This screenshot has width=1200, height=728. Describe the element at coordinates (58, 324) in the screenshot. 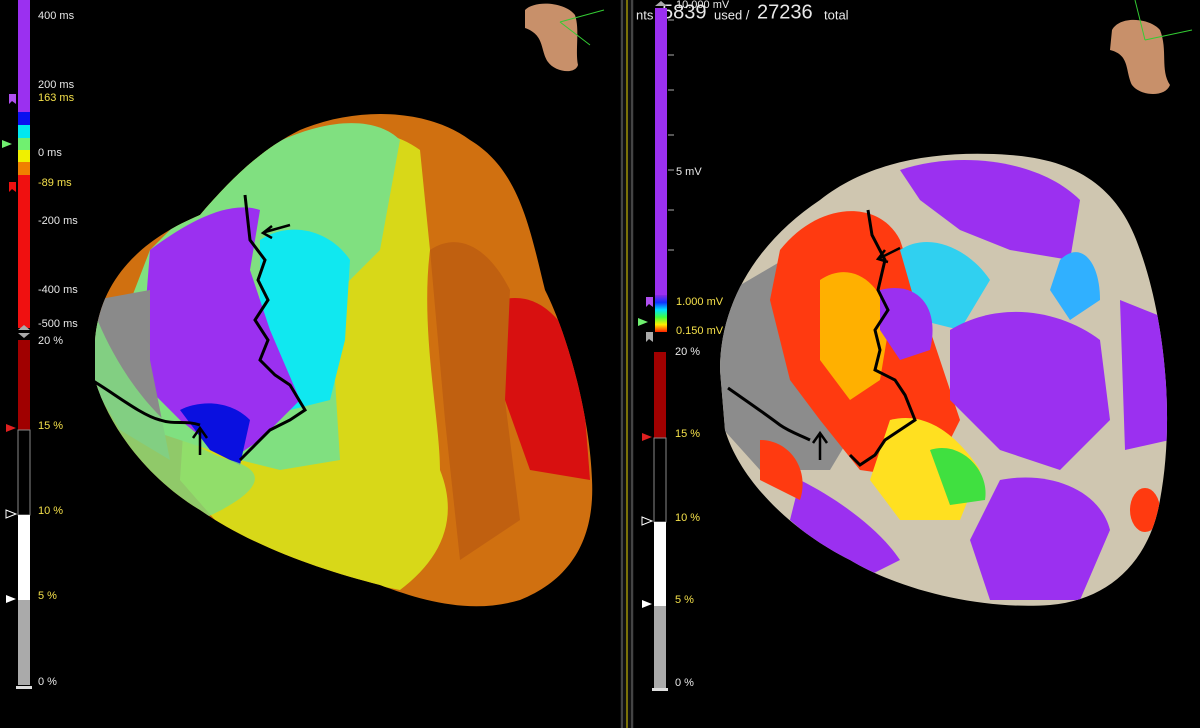

I see `scale-label: -500 ms` at that location.